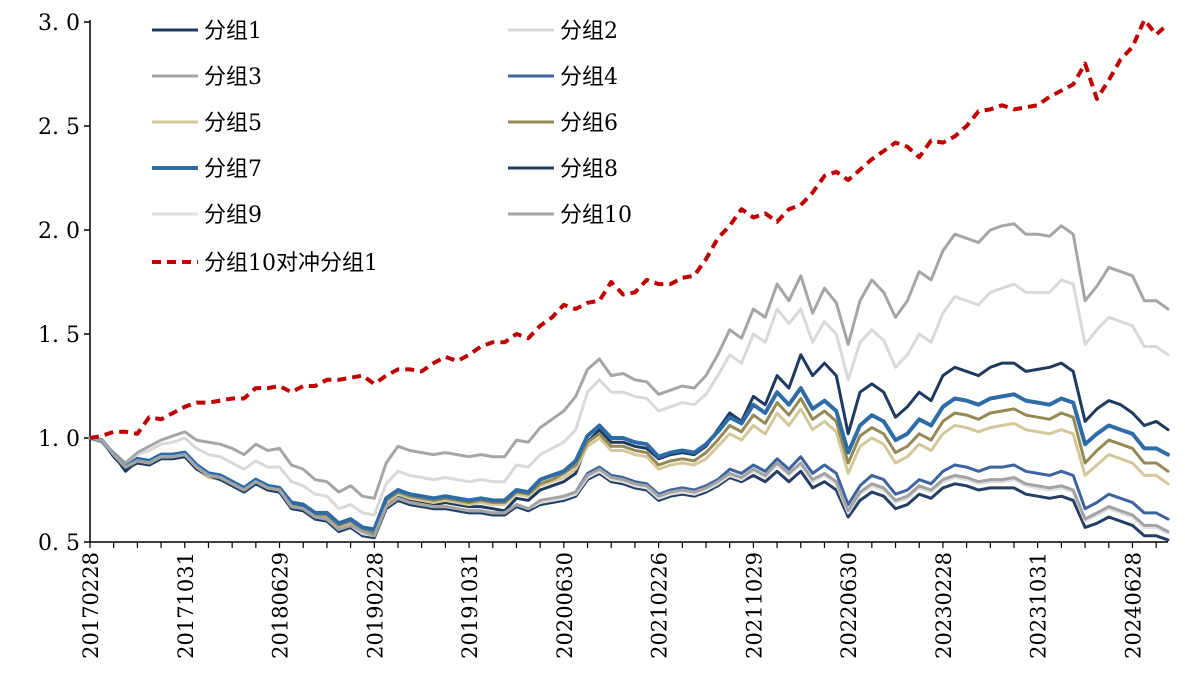  Describe the element at coordinates (233, 123) in the screenshot. I see `legend-label-5: 分组5` at that location.